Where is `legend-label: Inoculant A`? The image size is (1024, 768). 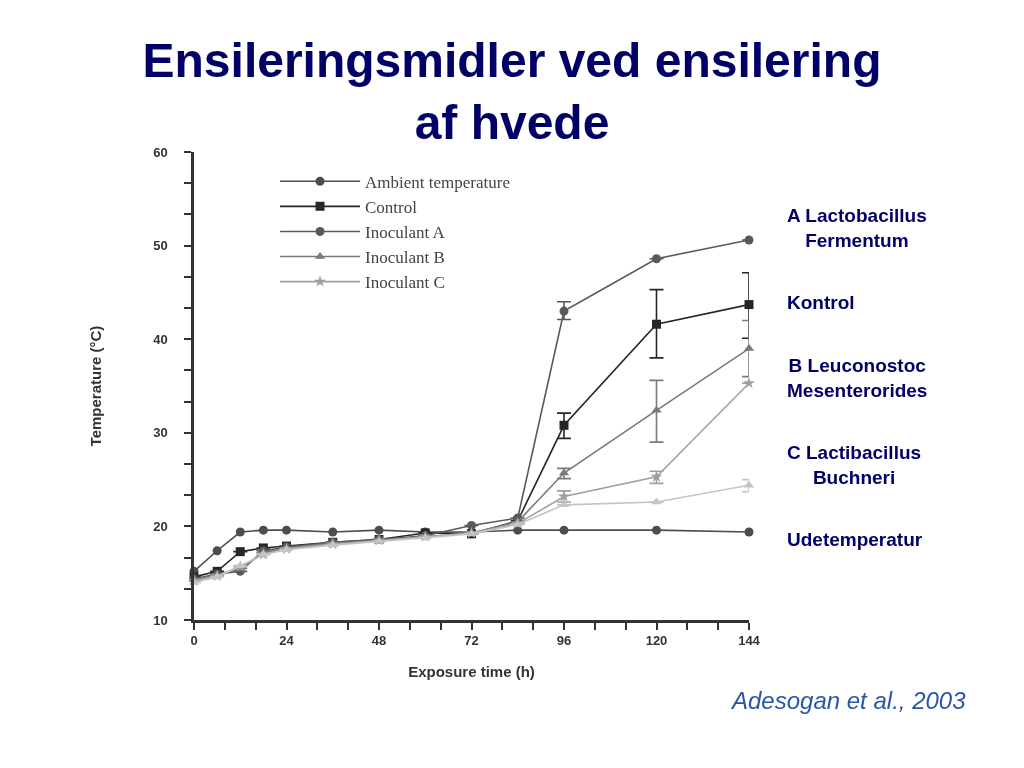
legend-label: Inoculant A is located at coordinates (405, 233).